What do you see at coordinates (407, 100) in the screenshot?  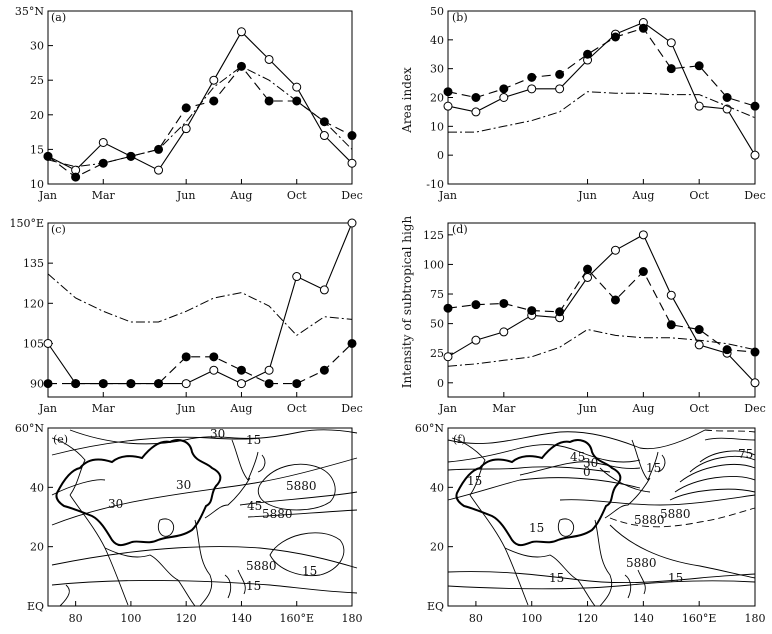 I see `panel-b-ylabel: Area index` at bounding box center [407, 100].